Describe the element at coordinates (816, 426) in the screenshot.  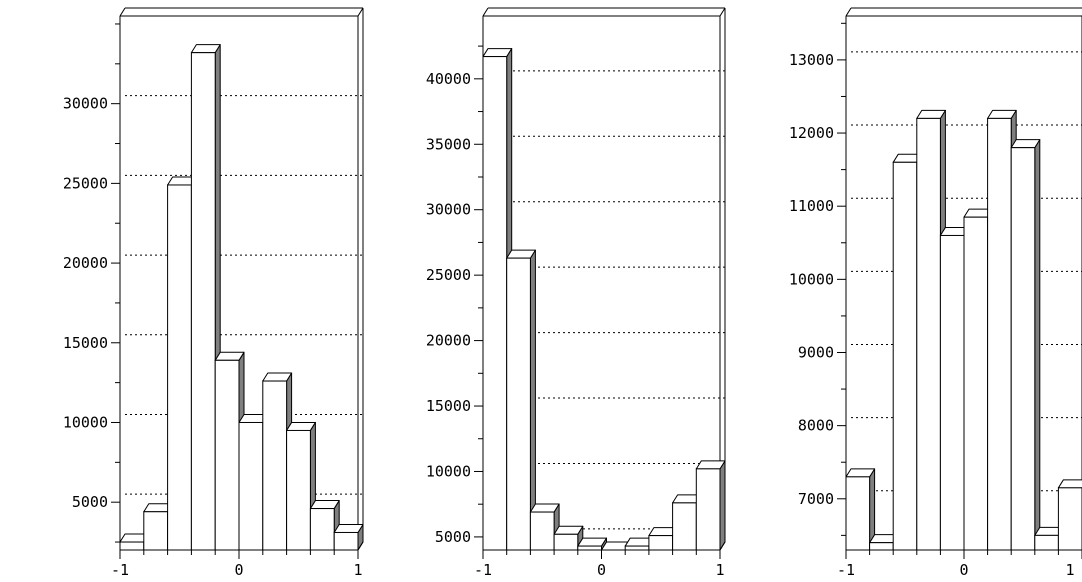
I see `y-tick-label-1: 8000` at that location.